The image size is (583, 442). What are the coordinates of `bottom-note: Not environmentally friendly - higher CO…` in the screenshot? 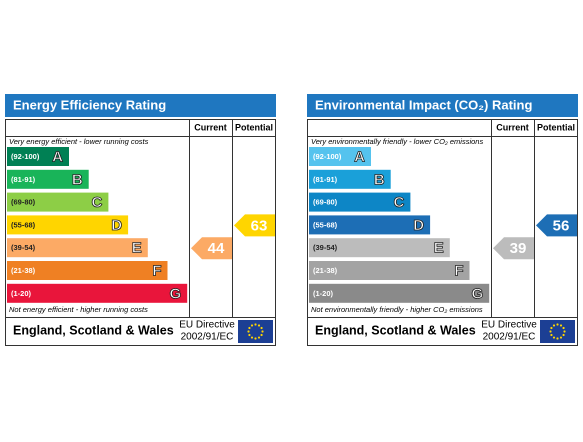 It's located at (397, 309).